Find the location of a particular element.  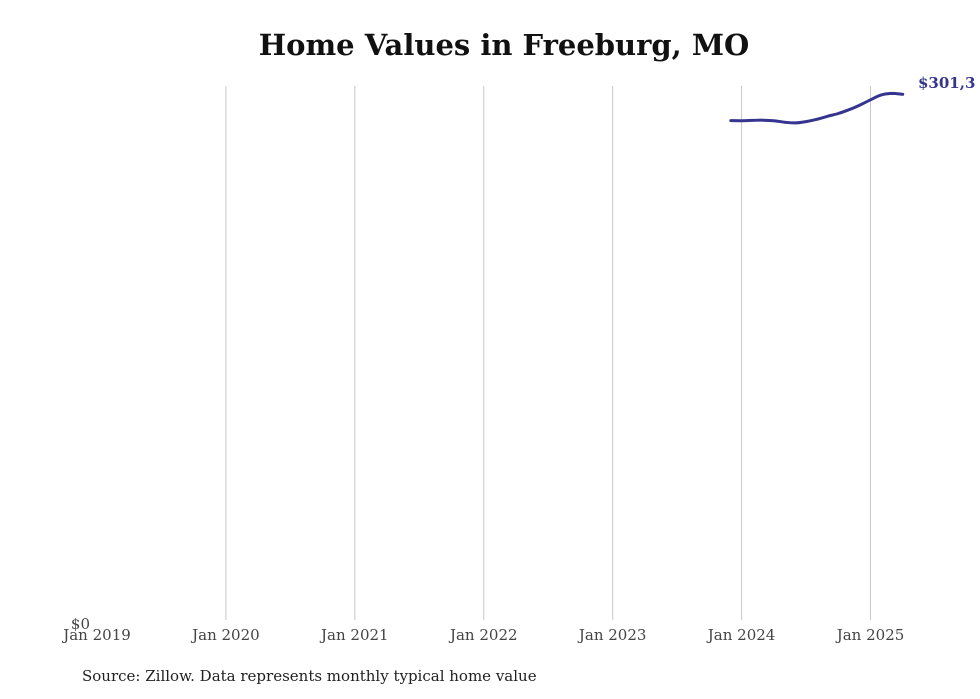

series-layer is located at coordinates (817, 108).